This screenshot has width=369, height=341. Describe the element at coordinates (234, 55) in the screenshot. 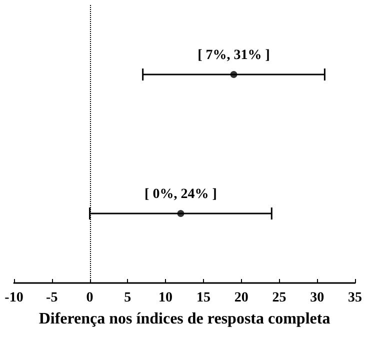

I see `annotation: [ 7%, 31% ]` at that location.